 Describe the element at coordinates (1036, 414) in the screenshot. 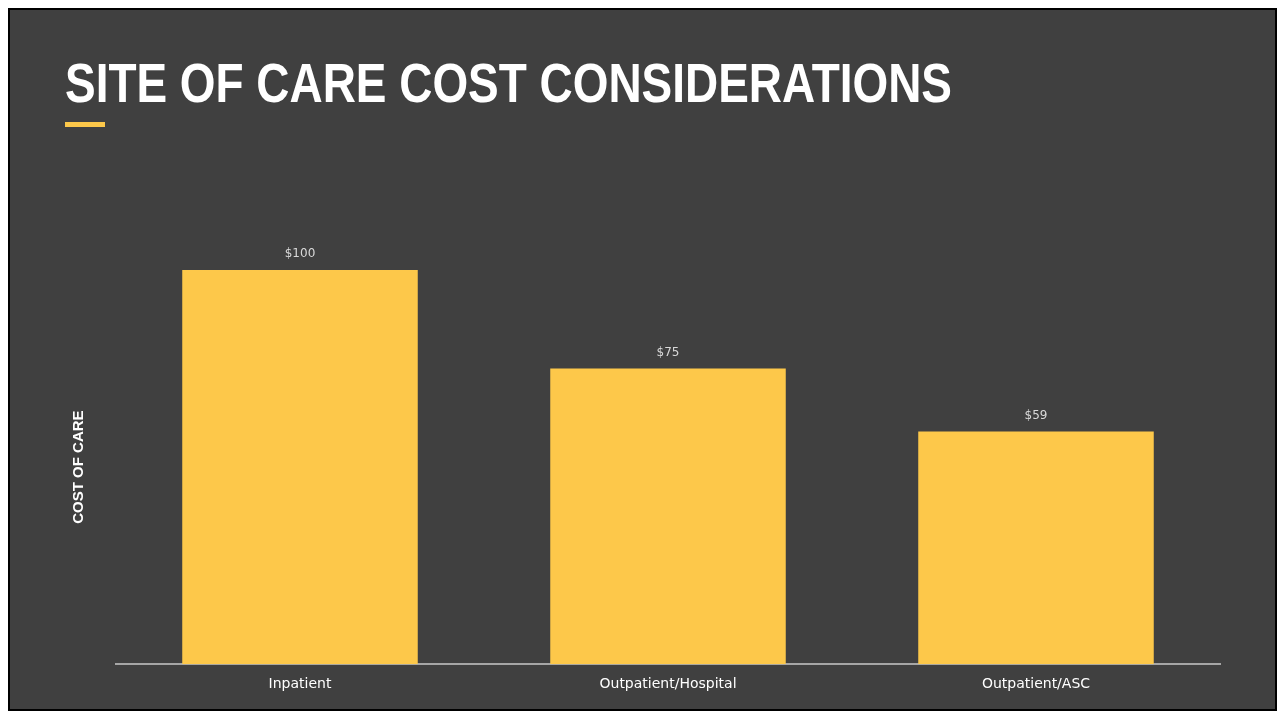

I see `data-label: $59` at that location.